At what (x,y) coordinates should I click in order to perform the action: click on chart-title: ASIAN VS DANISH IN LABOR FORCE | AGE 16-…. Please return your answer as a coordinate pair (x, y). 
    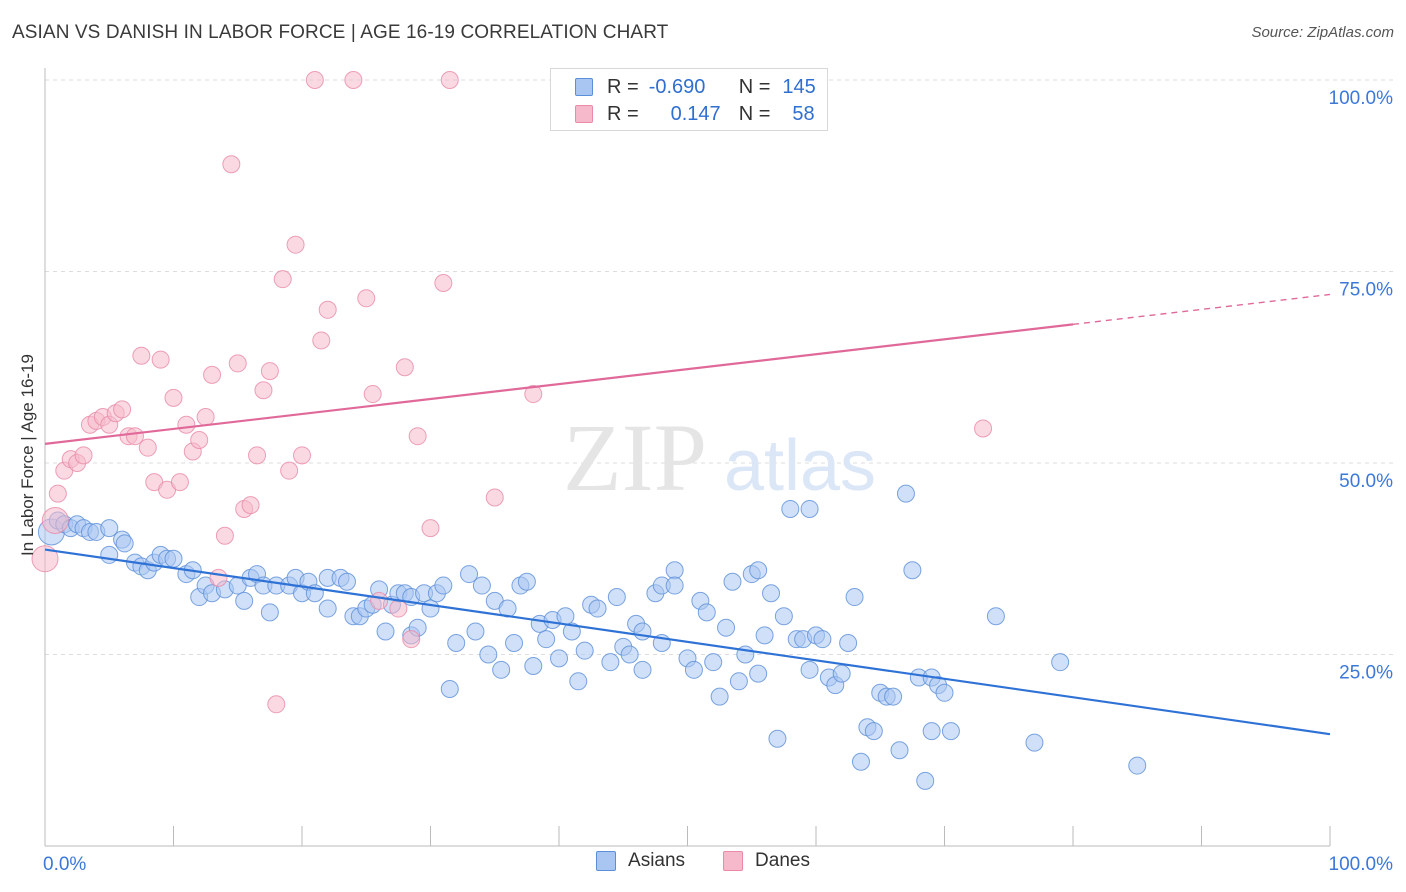
    Looking at the image, I should click on (340, 32).